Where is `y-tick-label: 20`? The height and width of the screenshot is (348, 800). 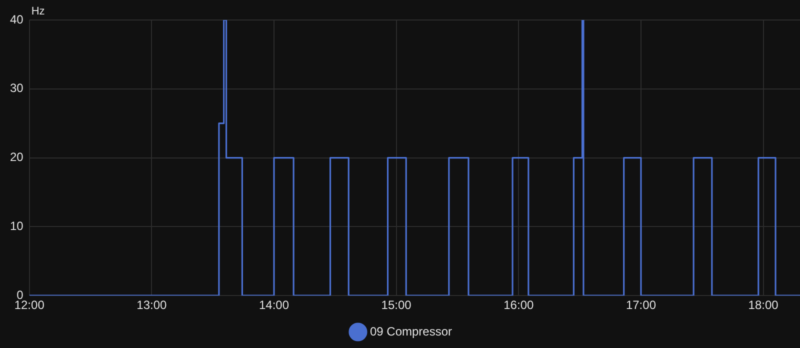 y-tick-label: 20 is located at coordinates (17, 157).